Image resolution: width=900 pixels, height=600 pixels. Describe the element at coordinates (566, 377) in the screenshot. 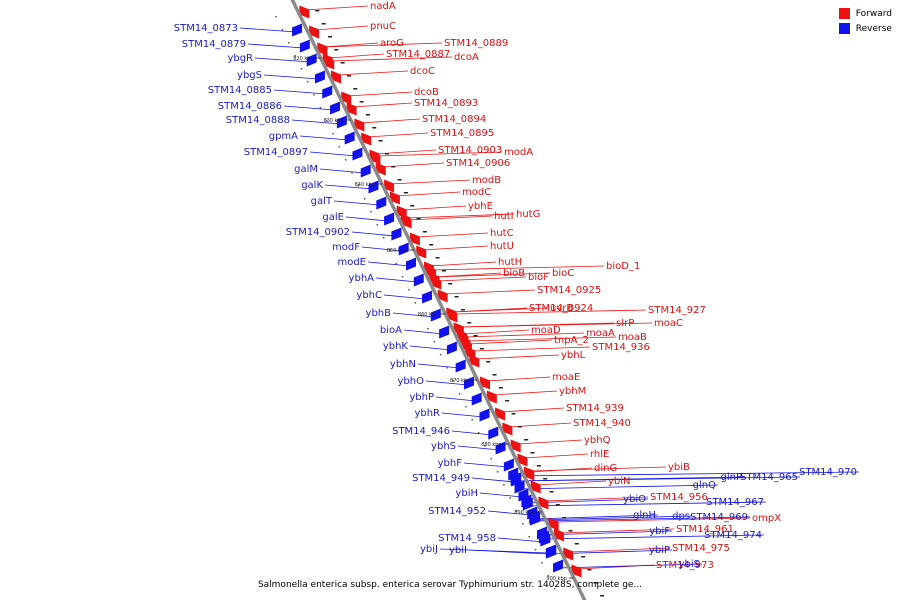

I see `gene-label: moaE` at that location.